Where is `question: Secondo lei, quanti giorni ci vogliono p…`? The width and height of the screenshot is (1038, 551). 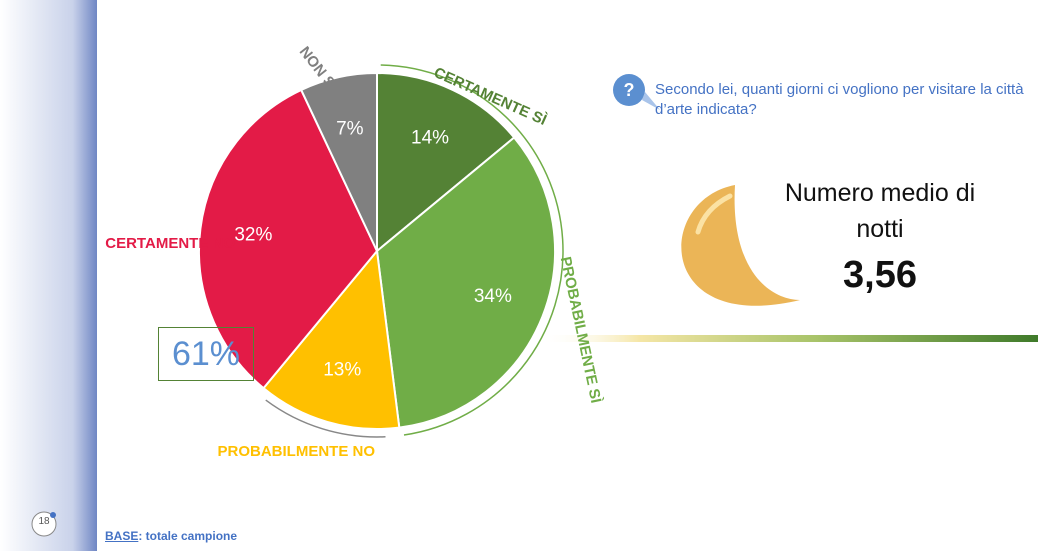
question: Secondo lei, quanti giorni ci vogliono p… is located at coordinates (839, 99).